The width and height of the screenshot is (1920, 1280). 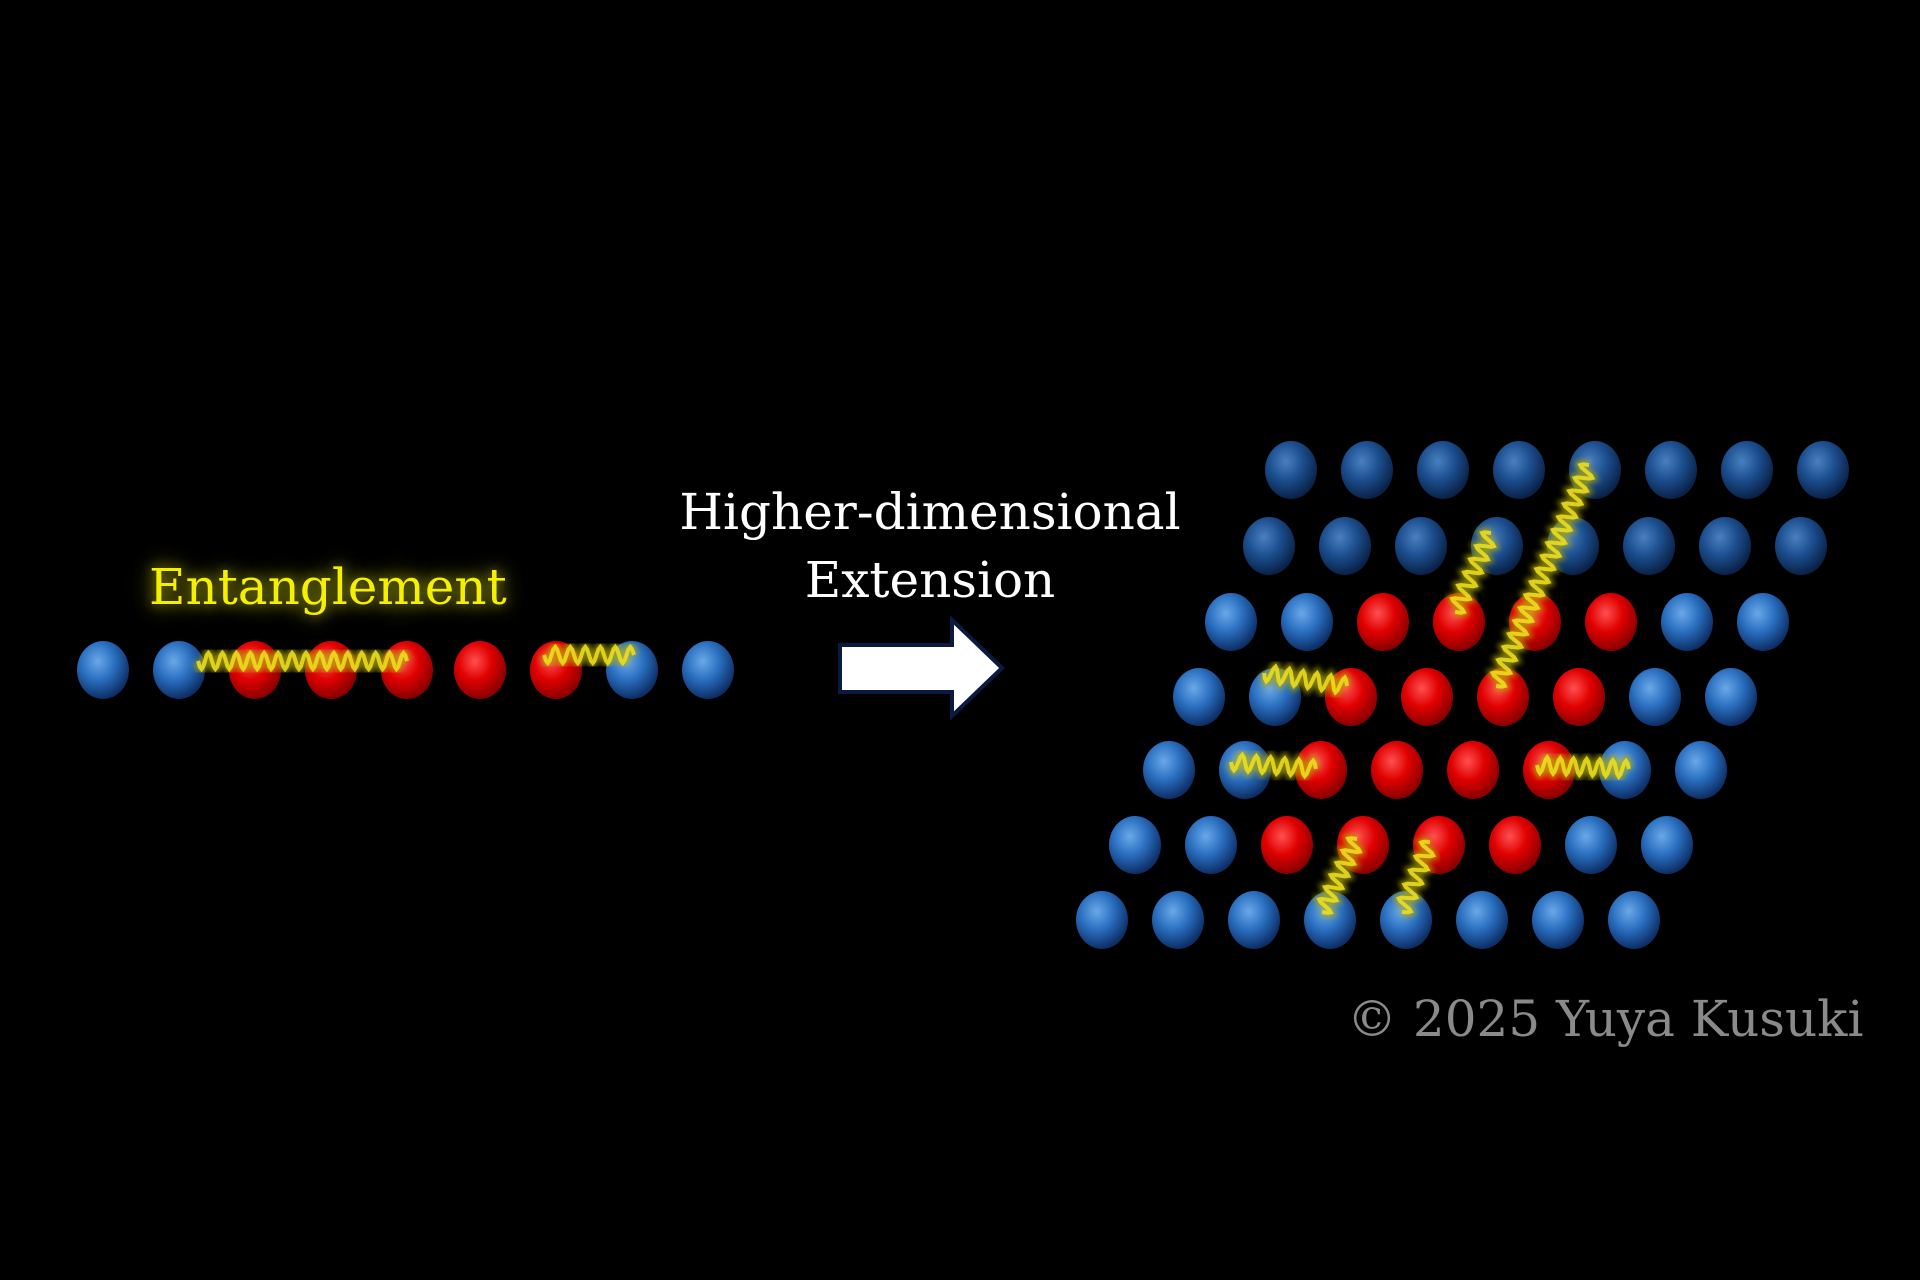 I want to click on right-arrow-icon, so click(x=921, y=668).